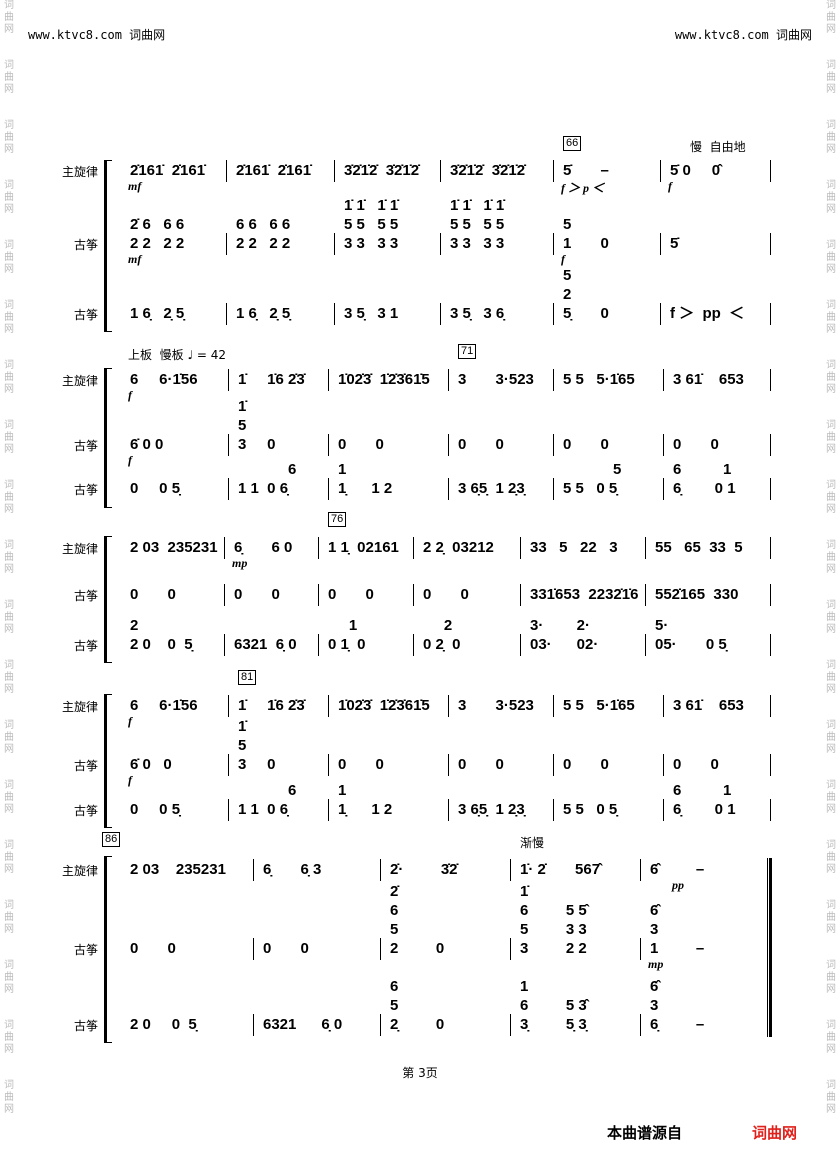 This screenshot has height=1169, width=840. I want to click on measure: 2 0 2̣ 0, so click(442, 635).